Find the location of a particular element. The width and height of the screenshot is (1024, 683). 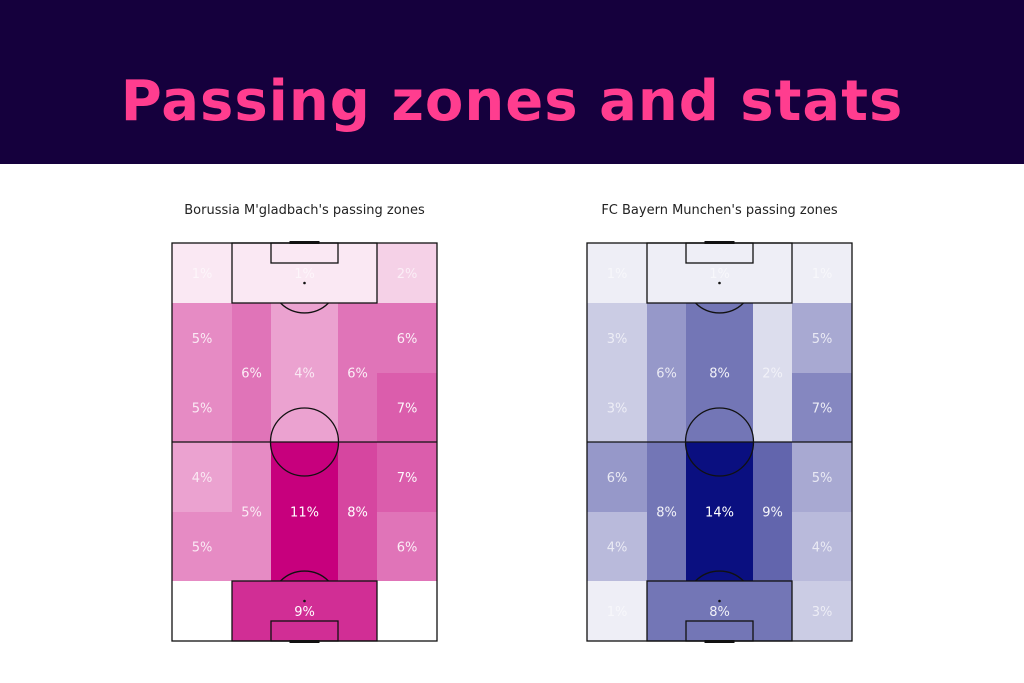

zone-label-right-att-upper: 5% is located at coordinates (822, 339).